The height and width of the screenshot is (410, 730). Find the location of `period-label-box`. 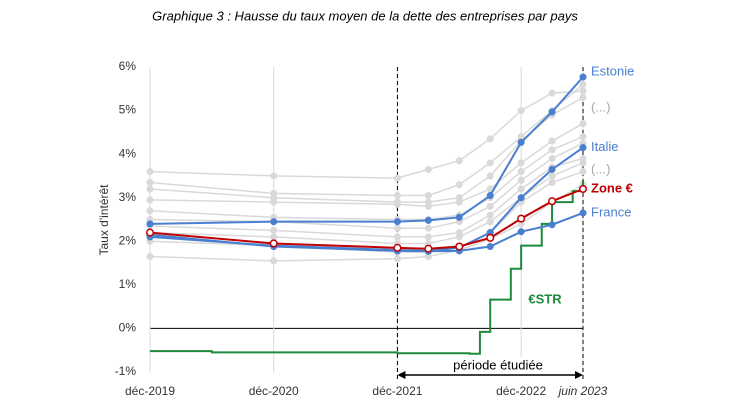

period-label-box is located at coordinates (498, 365).